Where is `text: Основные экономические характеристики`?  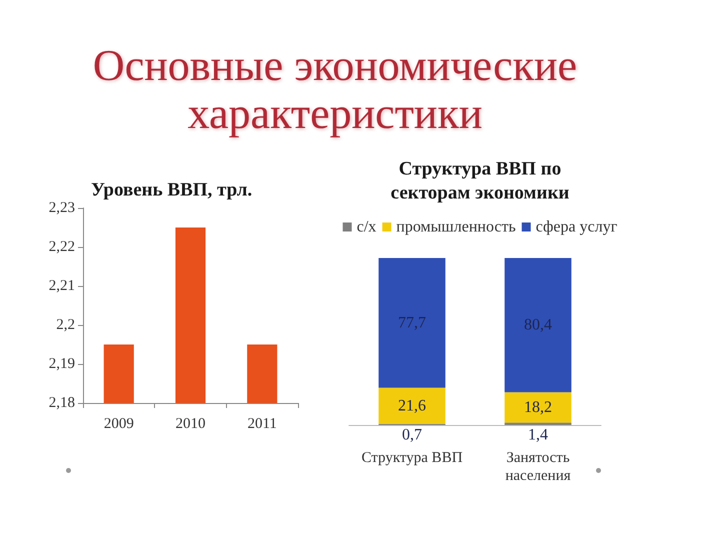
text: Основные экономические характеристики is located at coordinates (335, 90).